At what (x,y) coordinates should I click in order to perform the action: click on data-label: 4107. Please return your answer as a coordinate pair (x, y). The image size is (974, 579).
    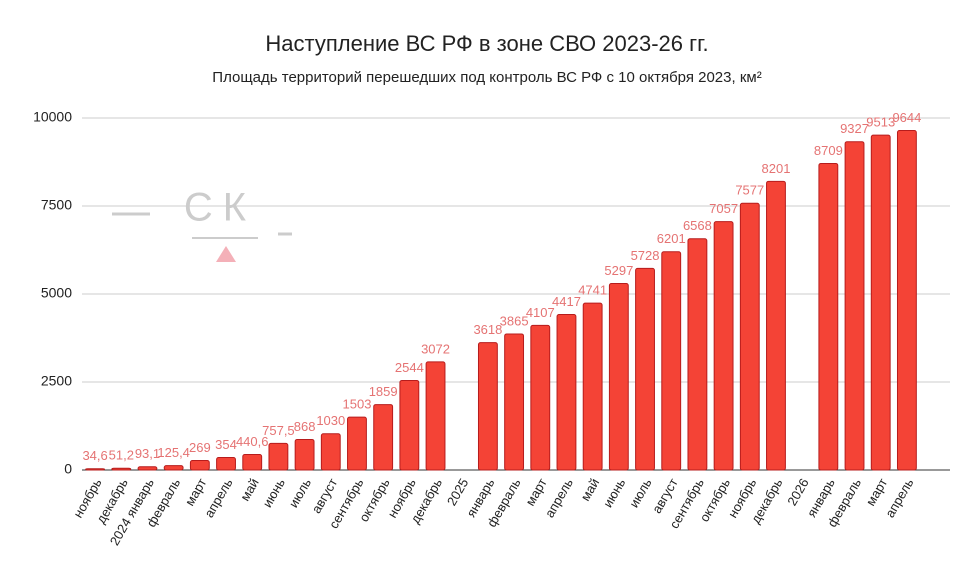
    Looking at the image, I should click on (540, 312).